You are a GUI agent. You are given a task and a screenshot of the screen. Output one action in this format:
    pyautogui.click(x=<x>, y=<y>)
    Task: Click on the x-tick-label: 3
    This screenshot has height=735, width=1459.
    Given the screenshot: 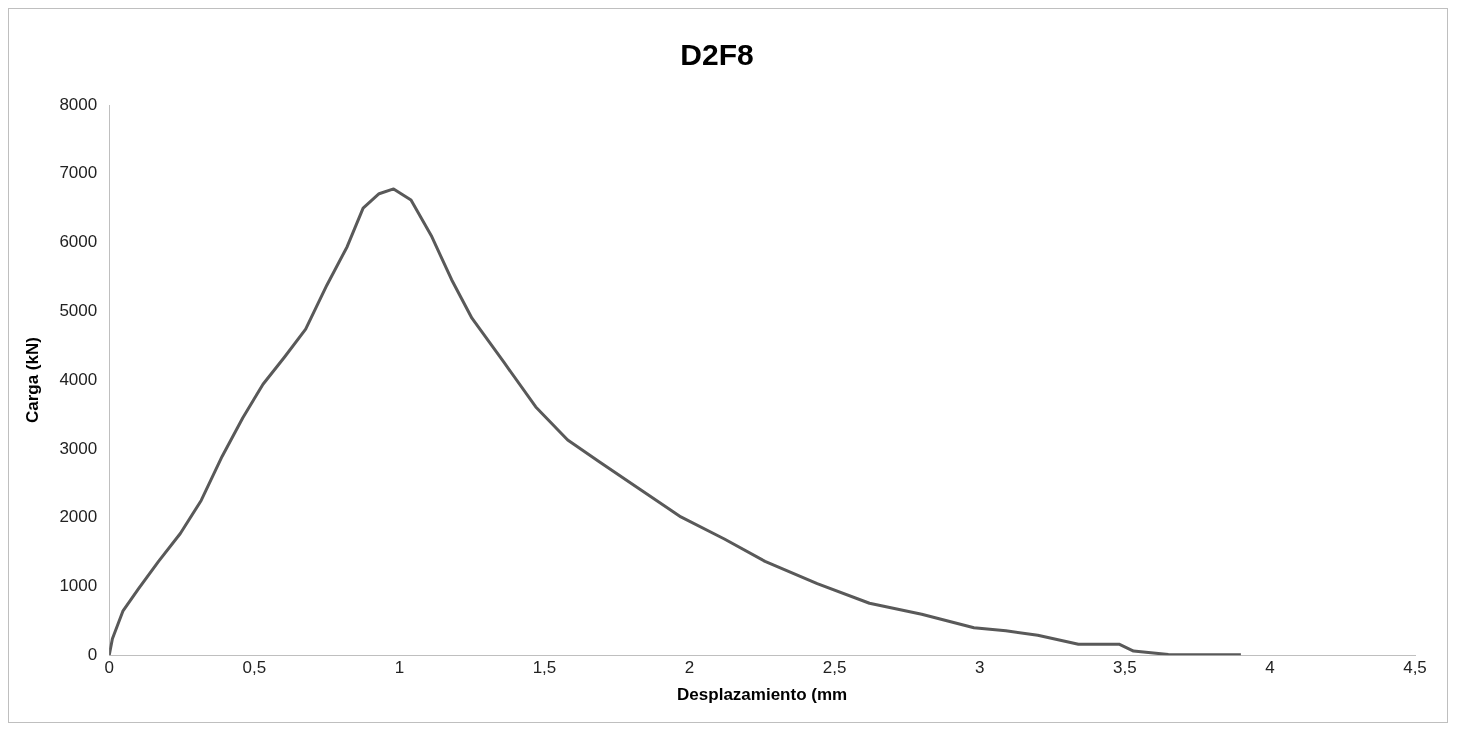 What is the action you would take?
    pyautogui.click(x=980, y=668)
    